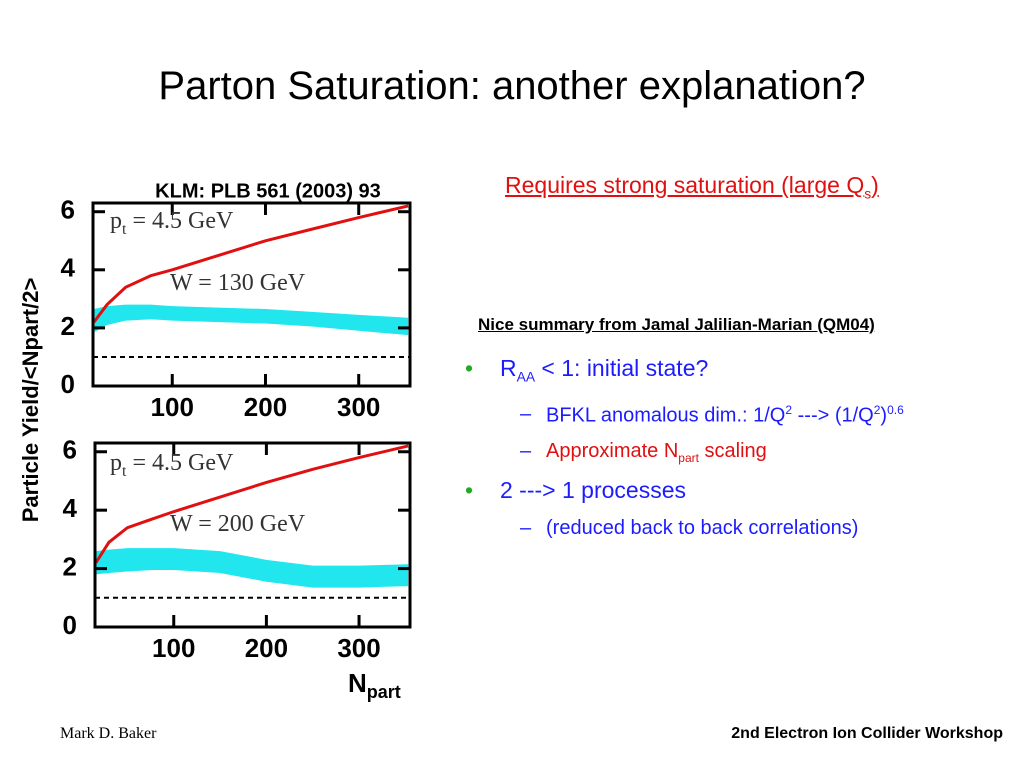  Describe the element at coordinates (702, 528) in the screenshot. I see `text-run: (reduced back to back correlations)` at that location.